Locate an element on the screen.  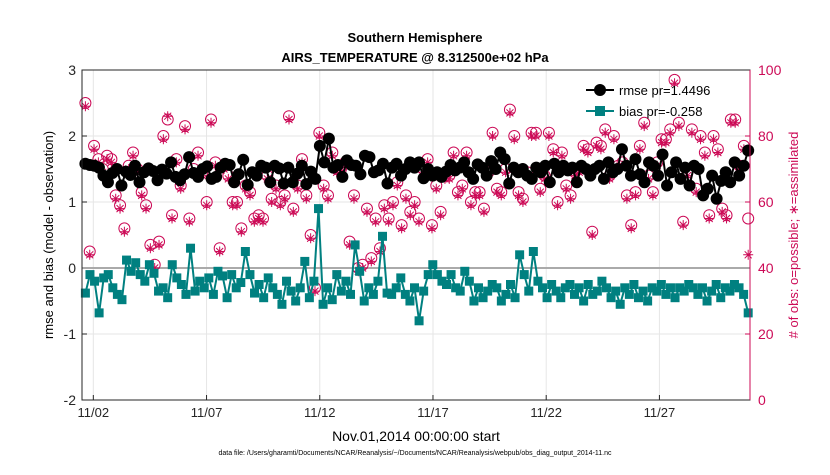
legend-bias-label: bias pr=-0.258 is located at coordinates (660, 111).